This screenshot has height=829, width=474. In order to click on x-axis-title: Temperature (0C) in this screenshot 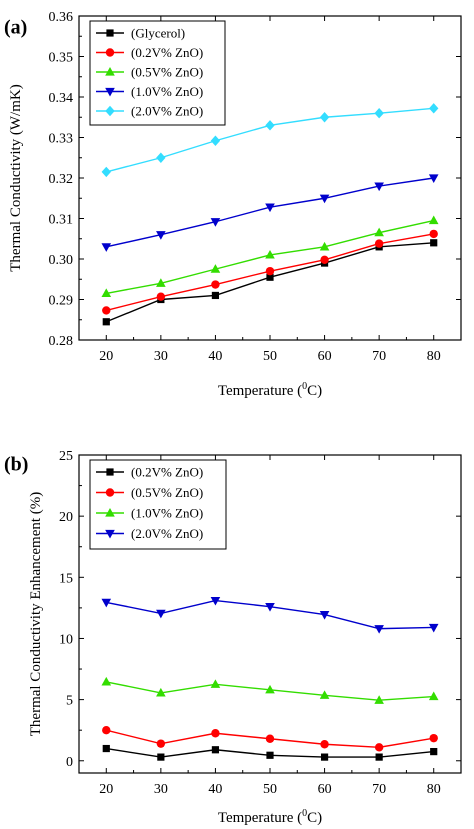, I will do `click(270, 817)`.